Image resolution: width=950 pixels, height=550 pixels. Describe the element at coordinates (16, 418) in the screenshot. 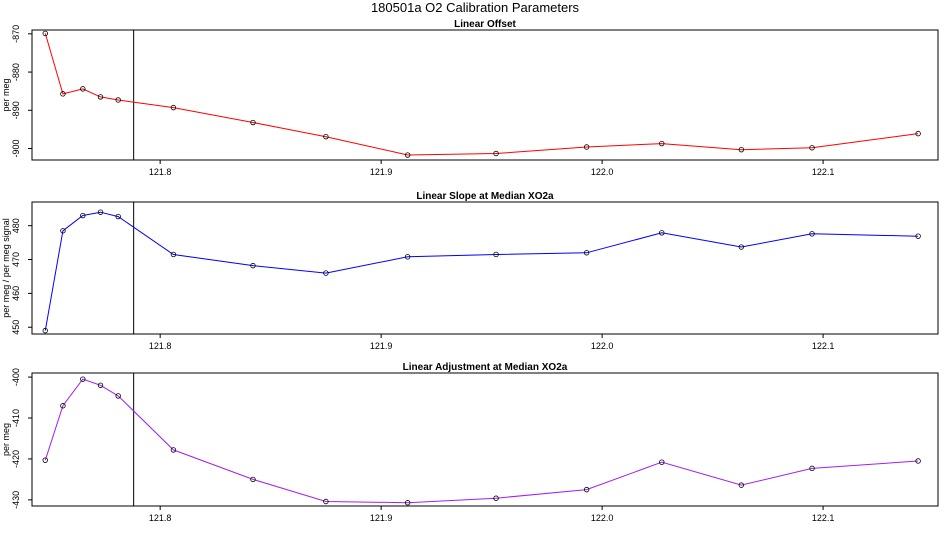

I see `y-tick-label: -410` at that location.